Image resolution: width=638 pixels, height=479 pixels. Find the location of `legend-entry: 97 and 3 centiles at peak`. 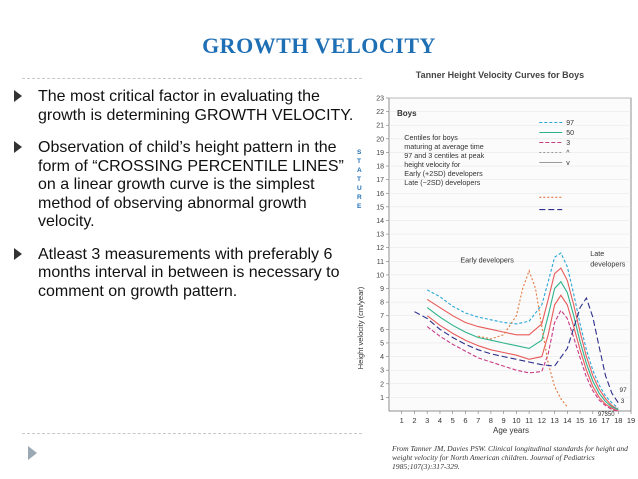

legend-entry: 97 and 3 centiles at peak is located at coordinates (444, 155).